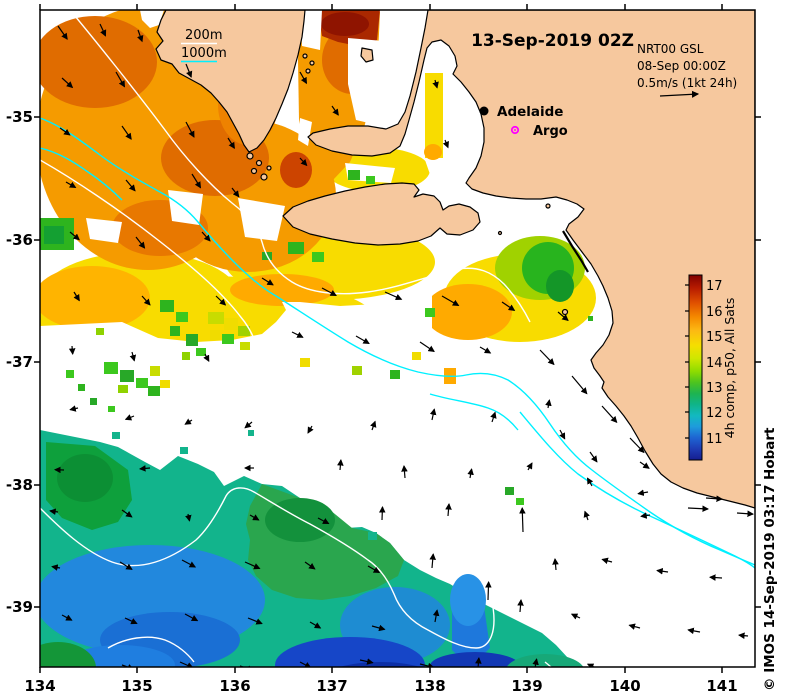 The image size is (791, 700). Describe the element at coordinates (714, 337) in the screenshot. I see `colorbar-tick-label: 15` at that location.